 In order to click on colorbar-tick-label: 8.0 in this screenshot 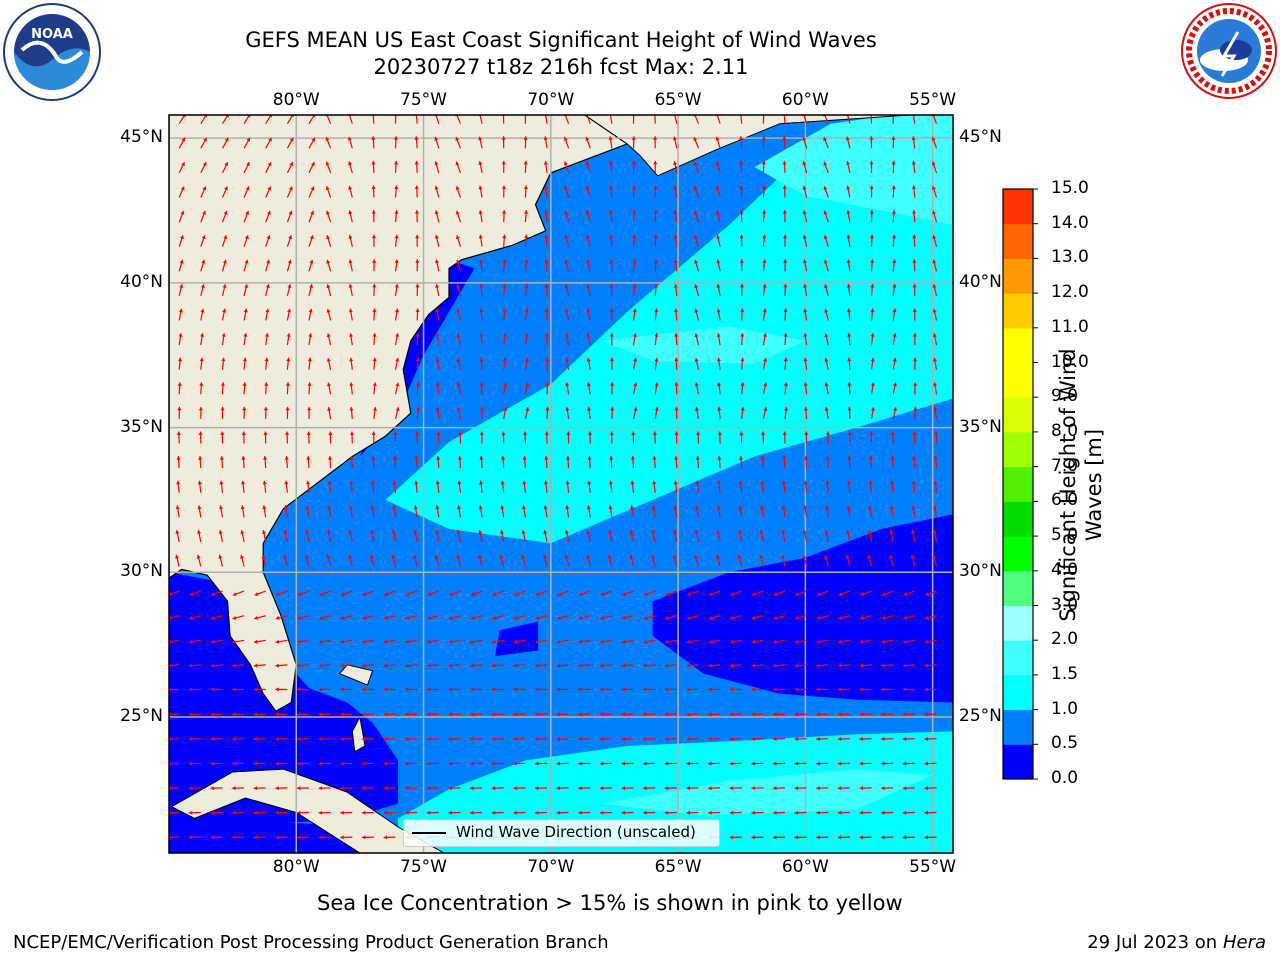, I will do `click(1065, 430)`.